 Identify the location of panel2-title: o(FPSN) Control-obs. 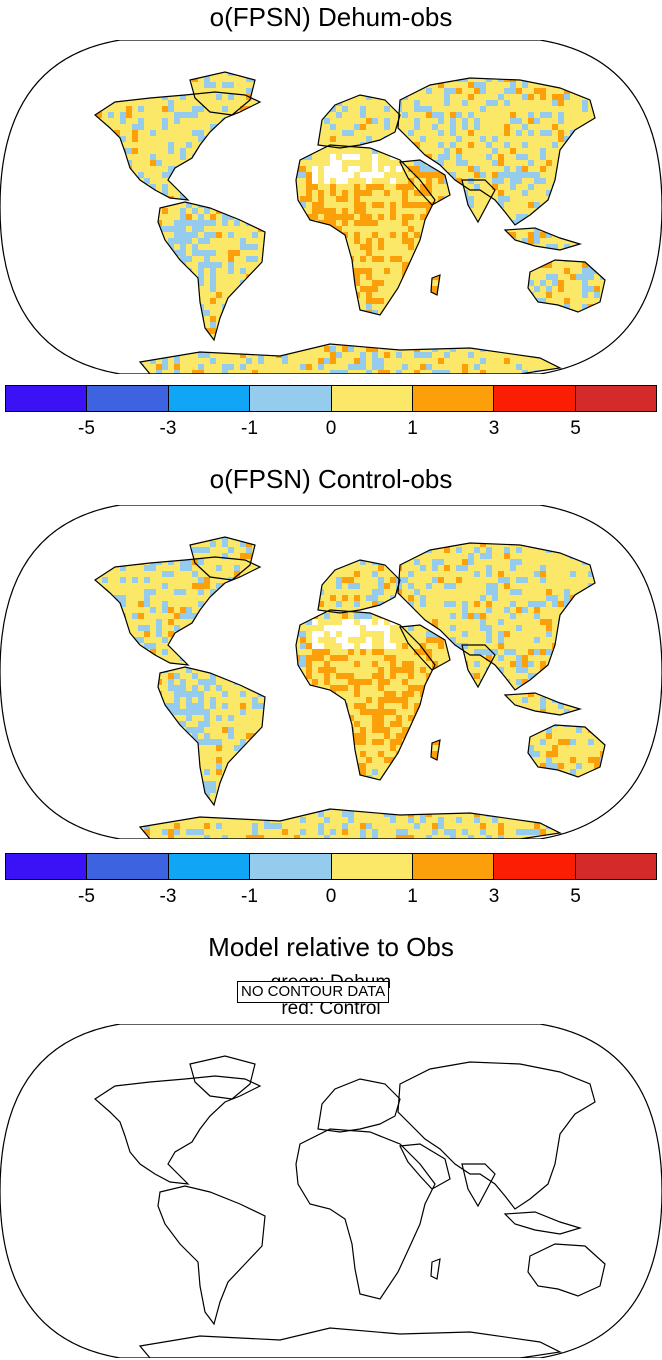
(331, 479).